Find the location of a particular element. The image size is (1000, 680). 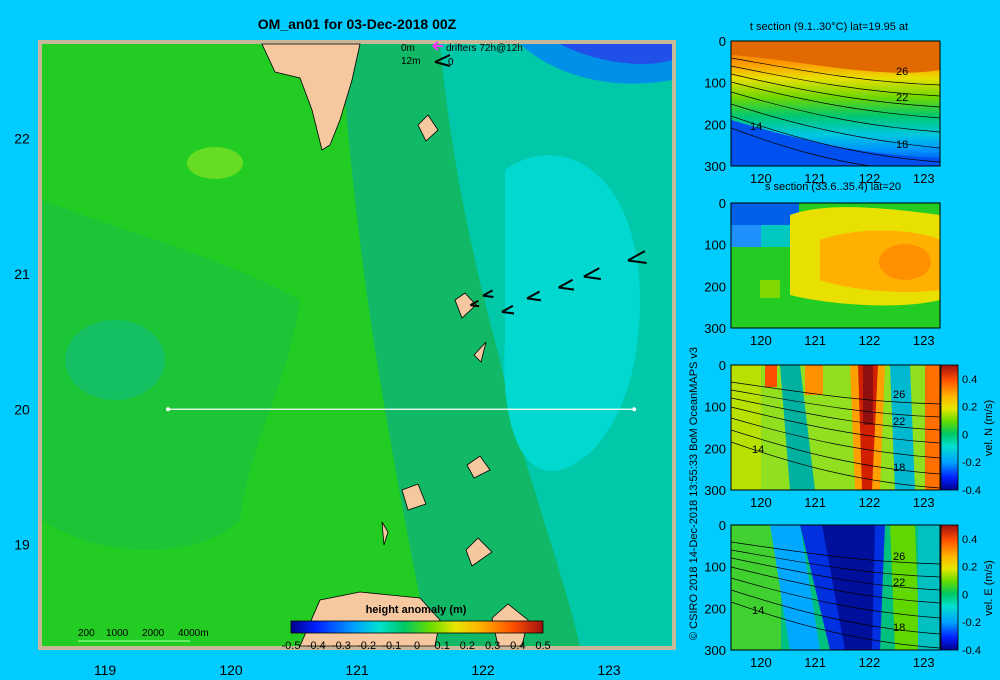

u-section-x-tick-label: 122 is located at coordinates (870, 662).